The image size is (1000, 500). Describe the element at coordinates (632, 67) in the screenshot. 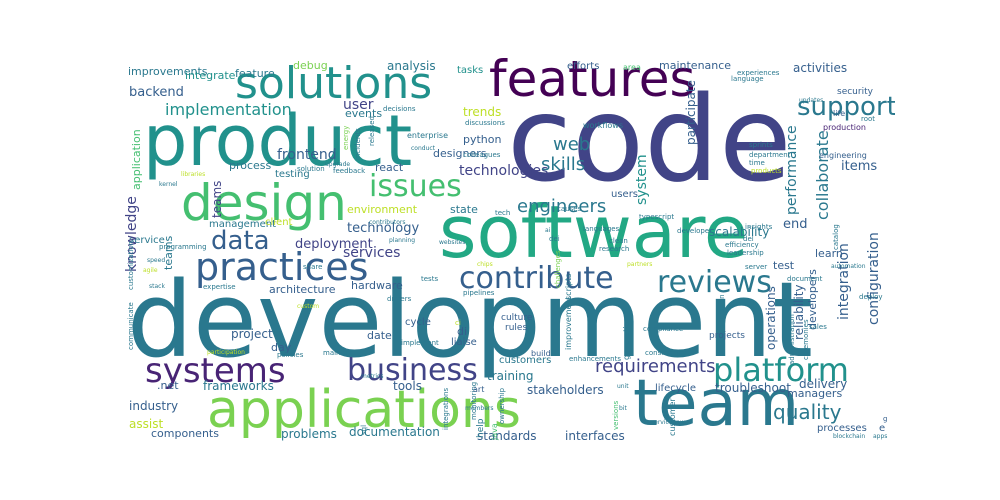

I see `word-area: area` at that location.